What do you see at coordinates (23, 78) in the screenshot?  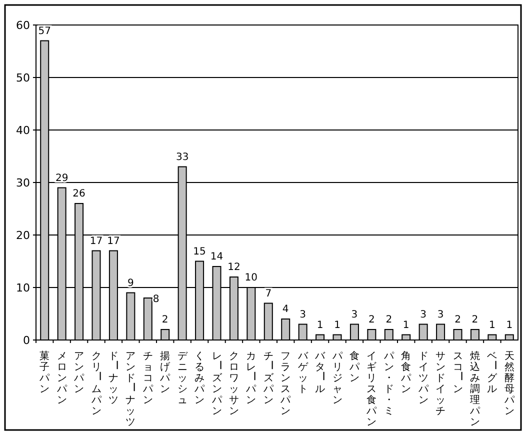 I see `y-tick-label: 50` at bounding box center [23, 78].